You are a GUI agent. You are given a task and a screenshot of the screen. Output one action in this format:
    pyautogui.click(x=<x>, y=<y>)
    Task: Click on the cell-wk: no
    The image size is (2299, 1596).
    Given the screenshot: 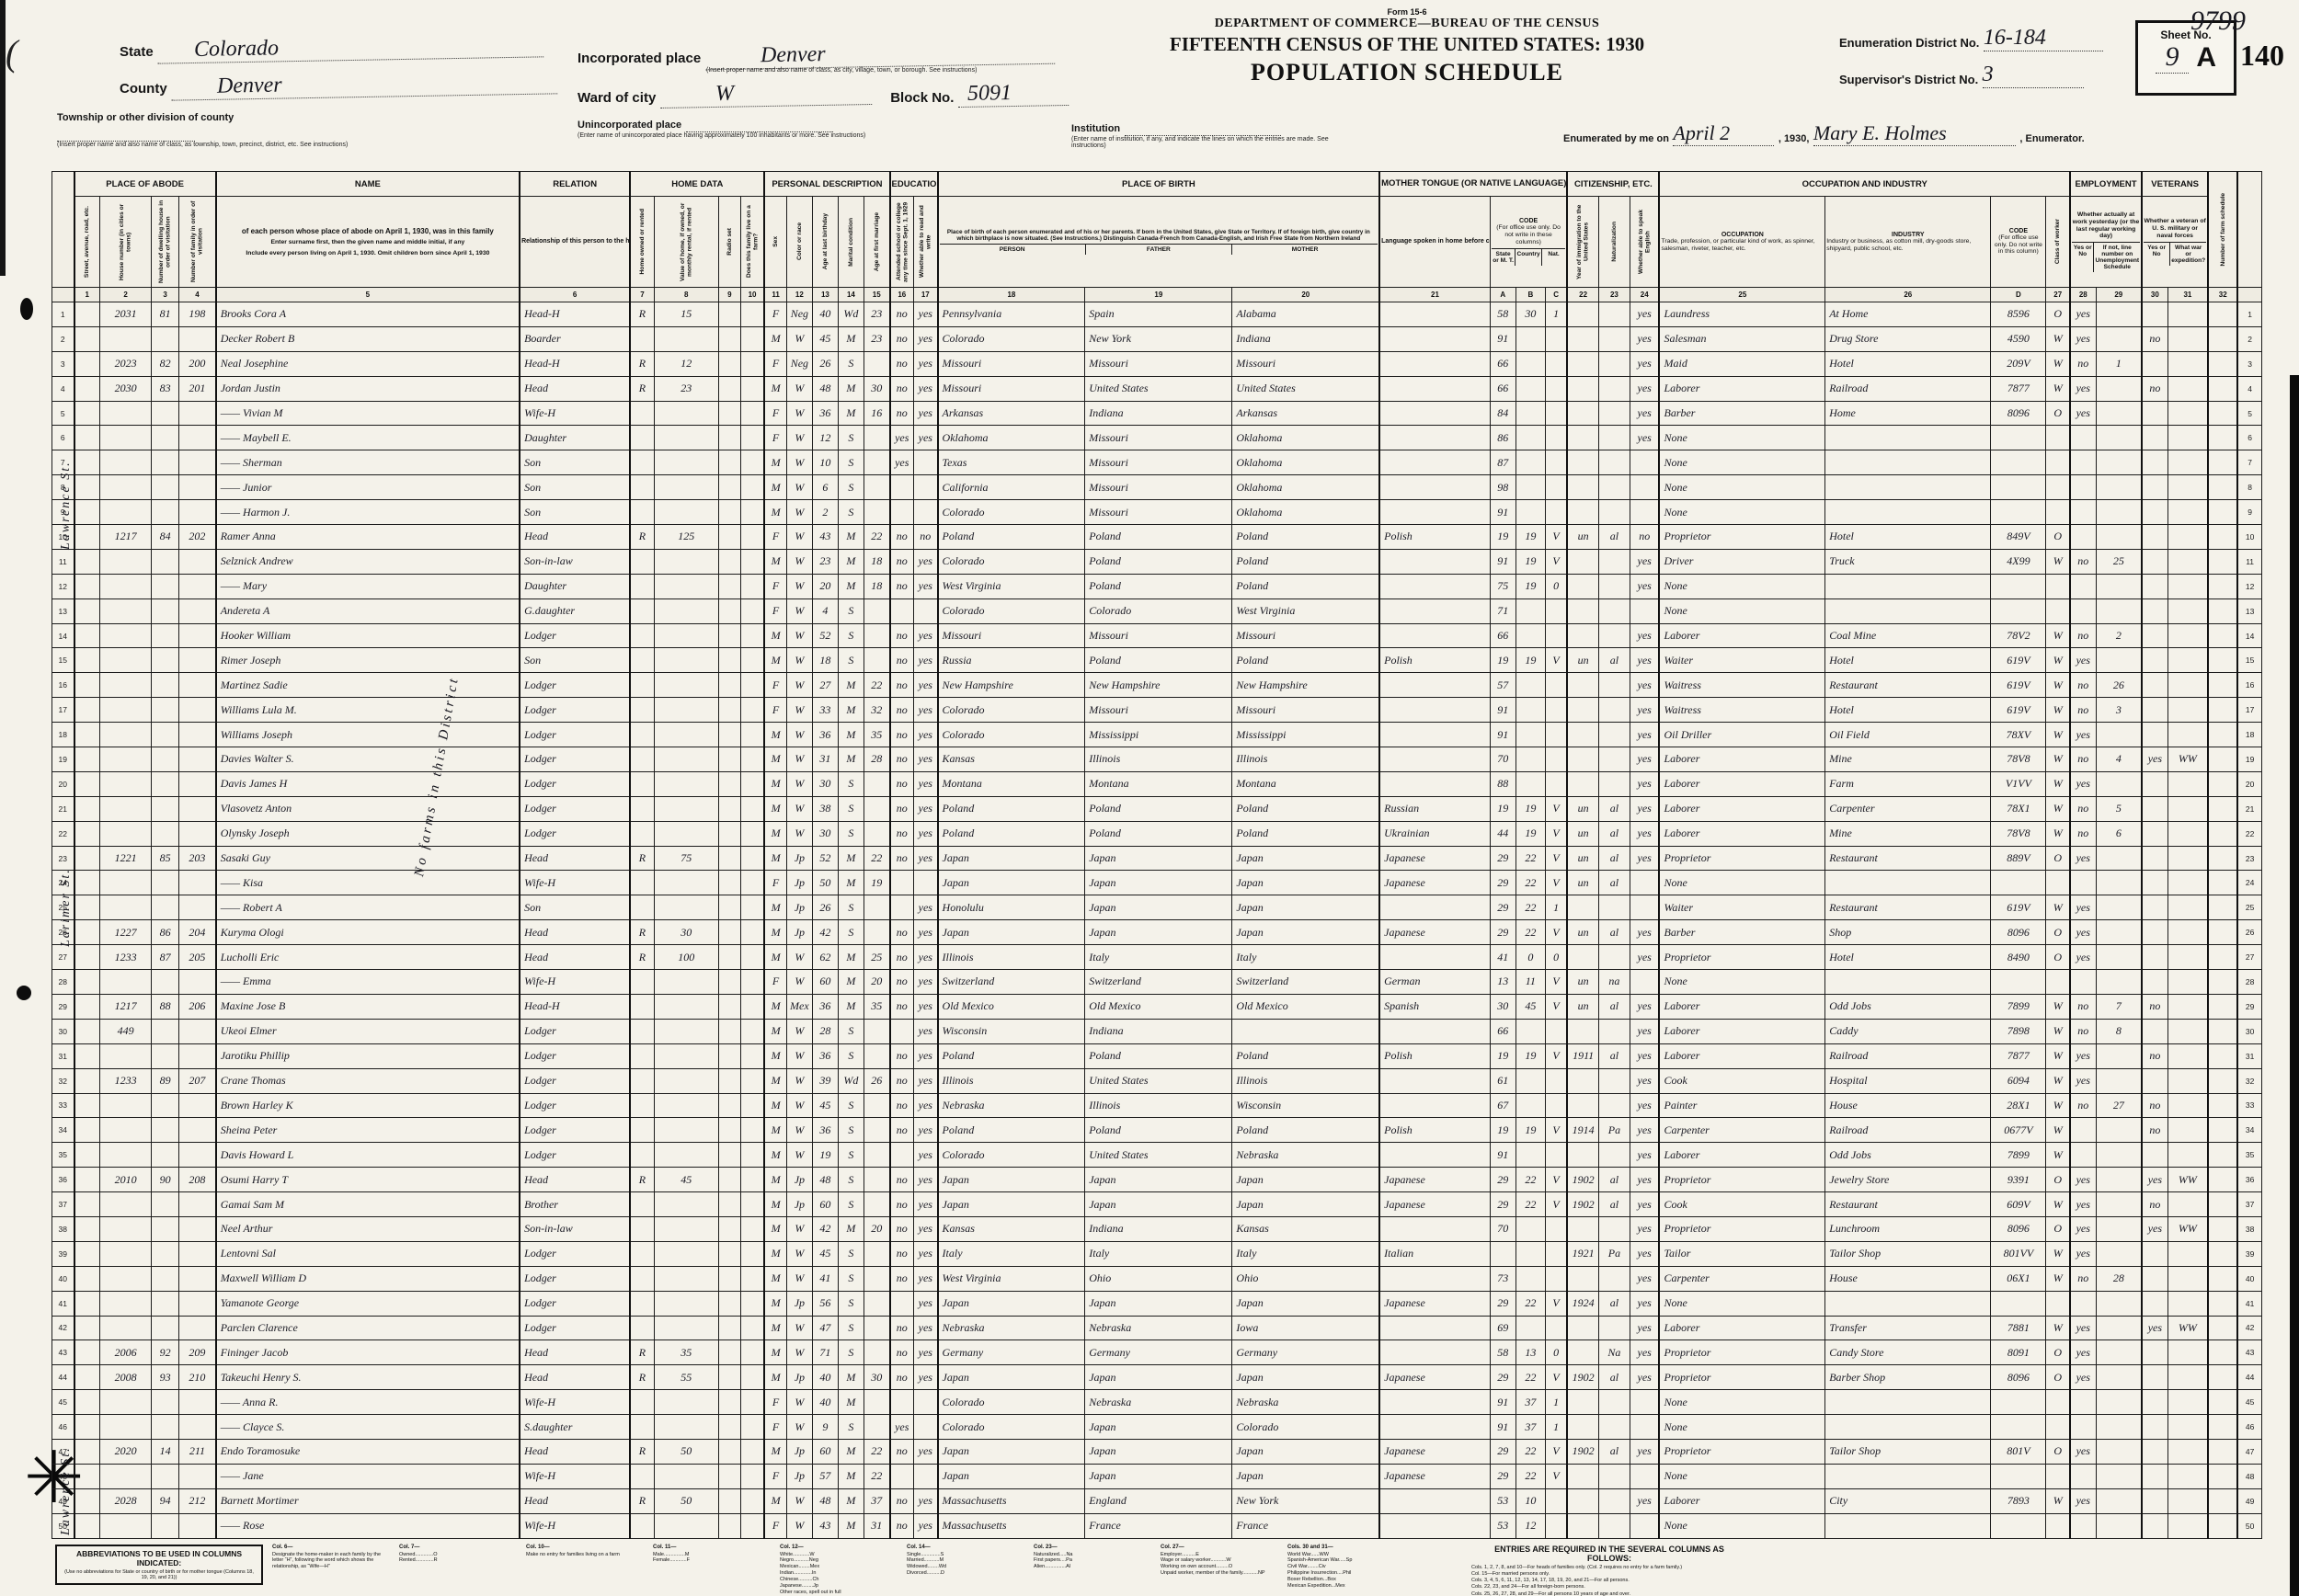 What is the action you would take?
    pyautogui.click(x=2083, y=1105)
    